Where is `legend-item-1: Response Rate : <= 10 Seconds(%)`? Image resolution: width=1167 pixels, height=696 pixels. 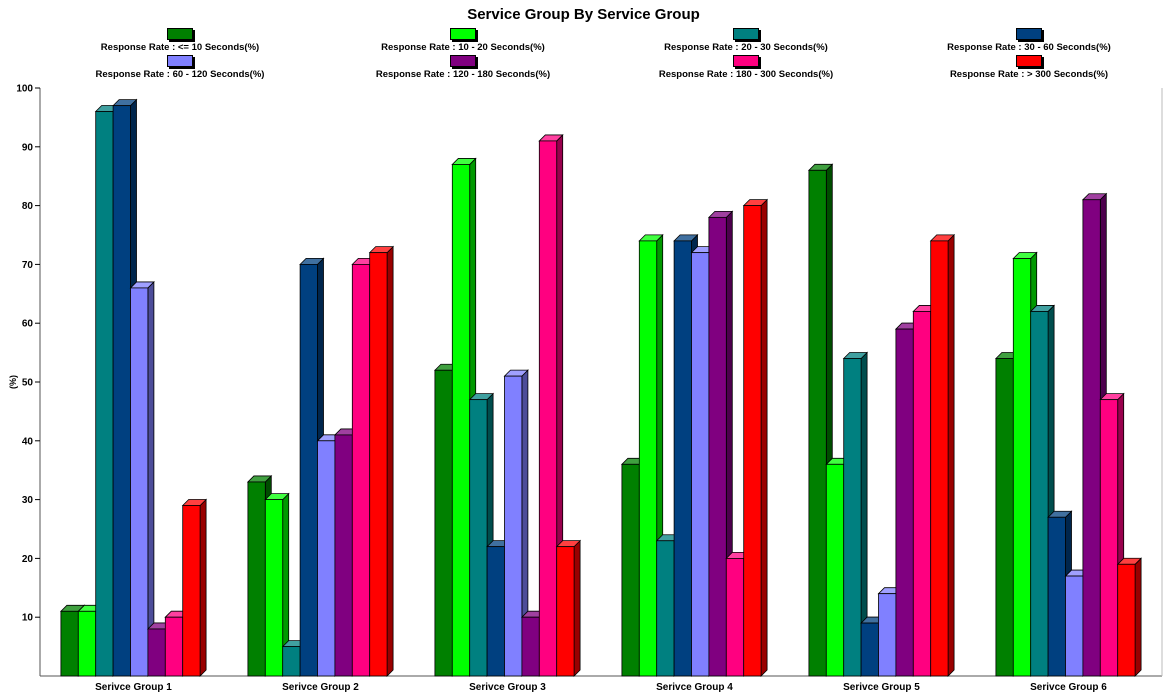
legend-item-1: Response Rate : <= 10 Seconds(%) is located at coordinates (180, 42).